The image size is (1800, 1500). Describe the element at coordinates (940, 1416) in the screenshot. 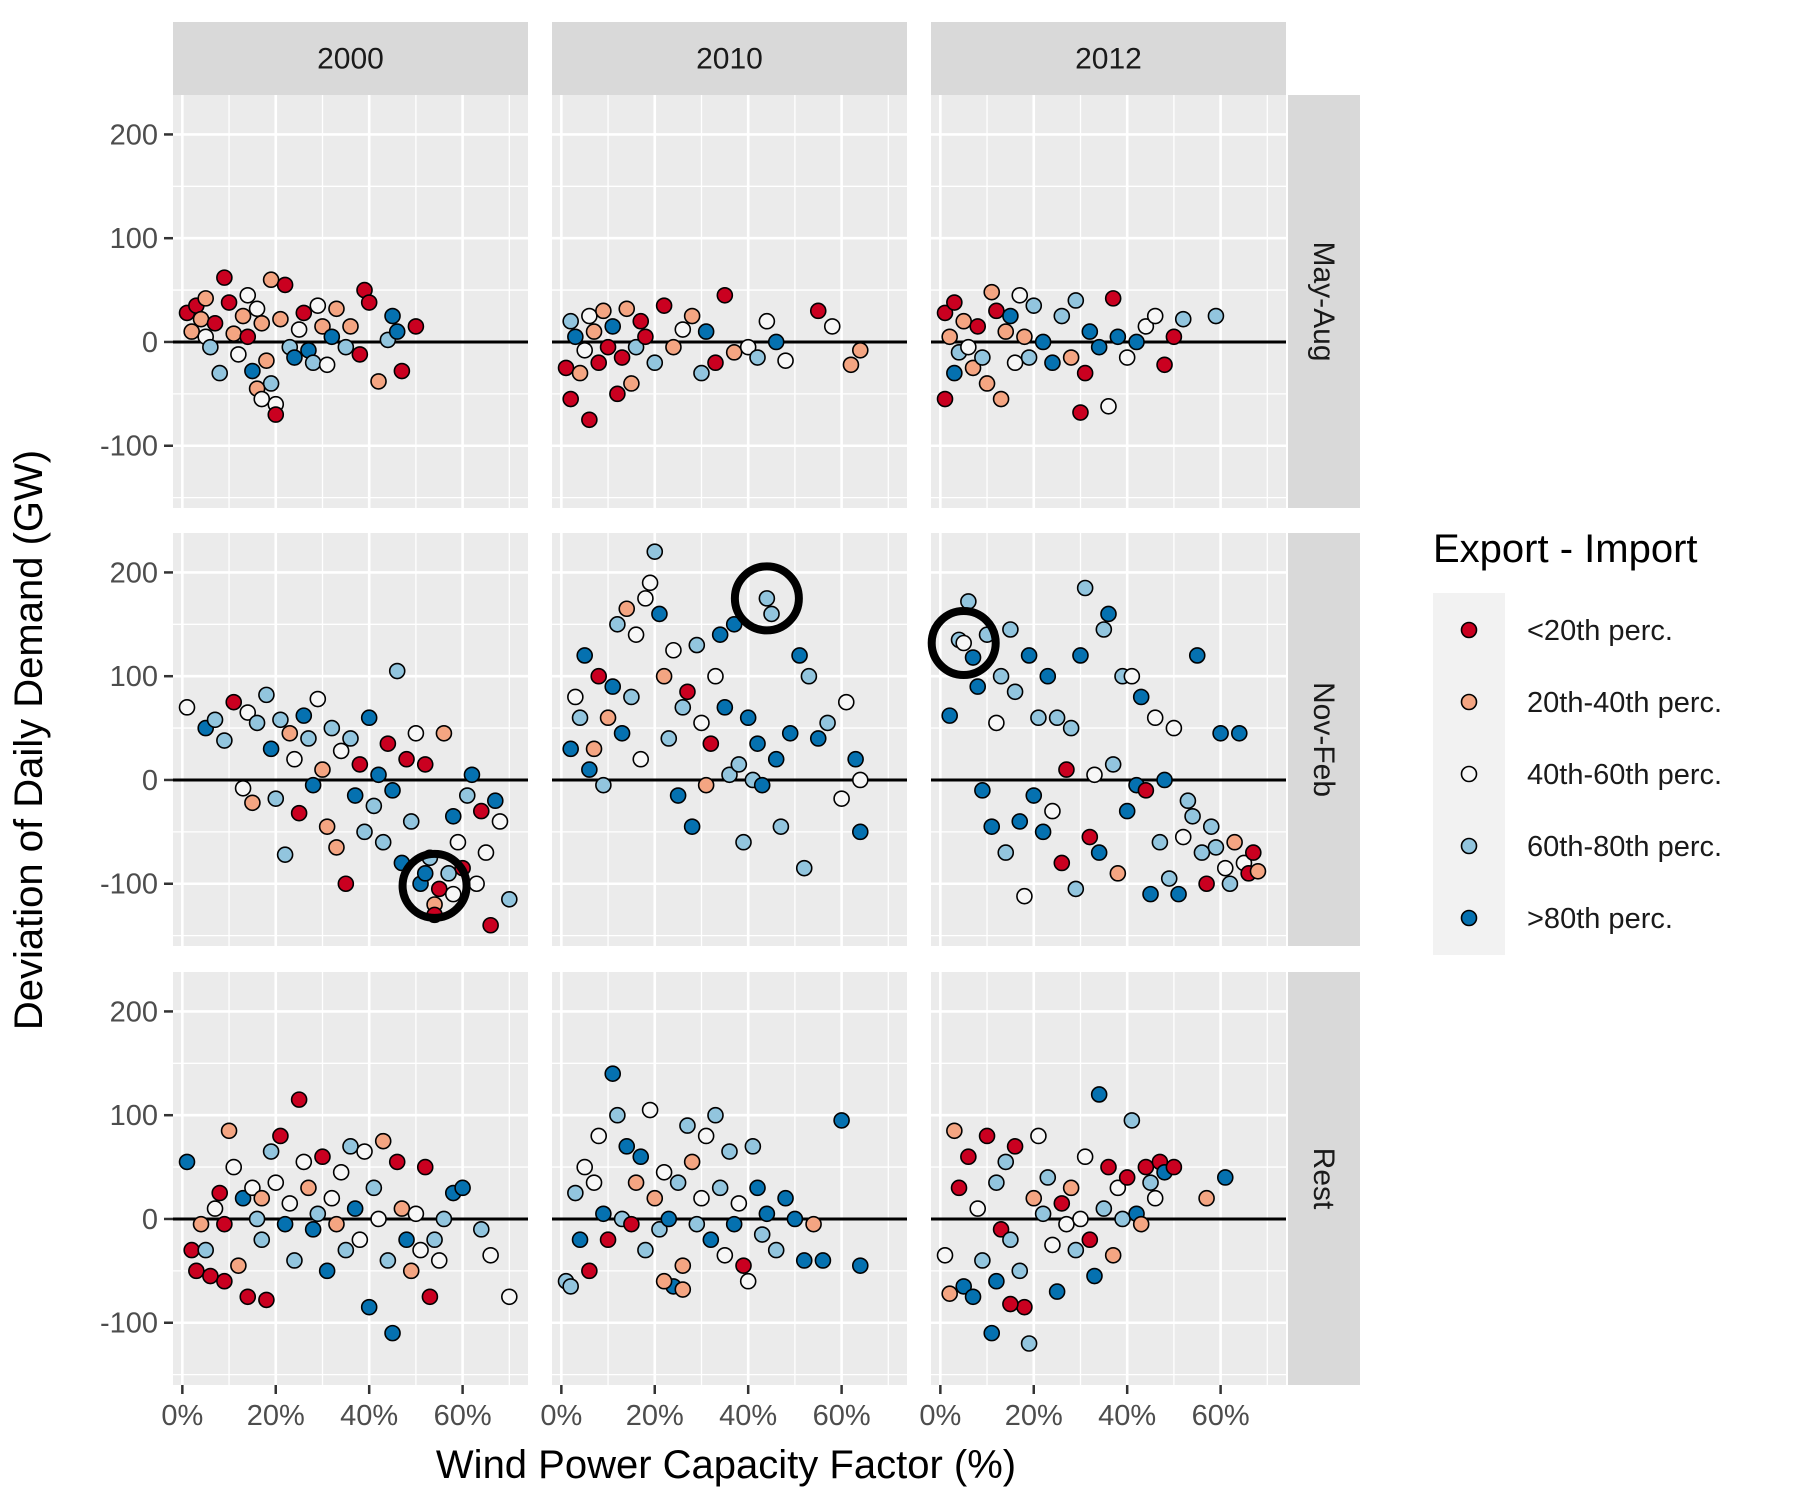

I see `x-tick-label: 0%` at that location.